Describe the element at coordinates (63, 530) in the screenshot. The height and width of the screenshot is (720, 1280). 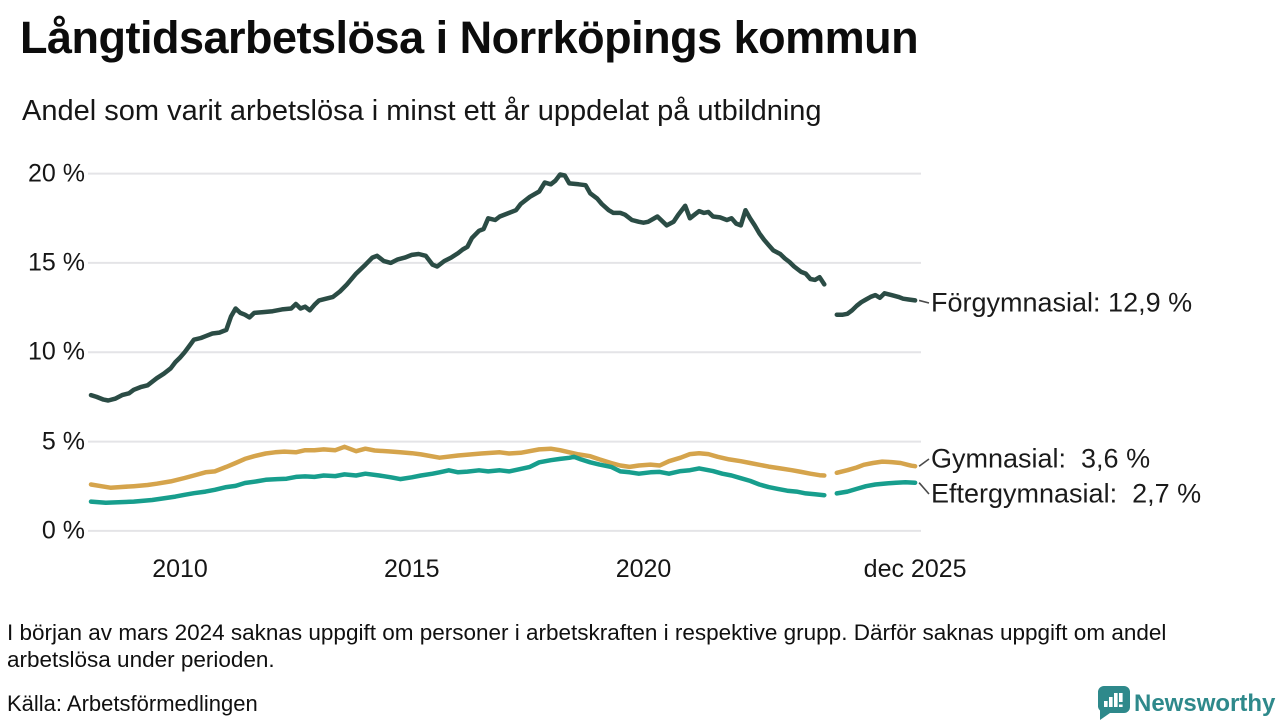
I see `y-tick-label: 0 %` at that location.